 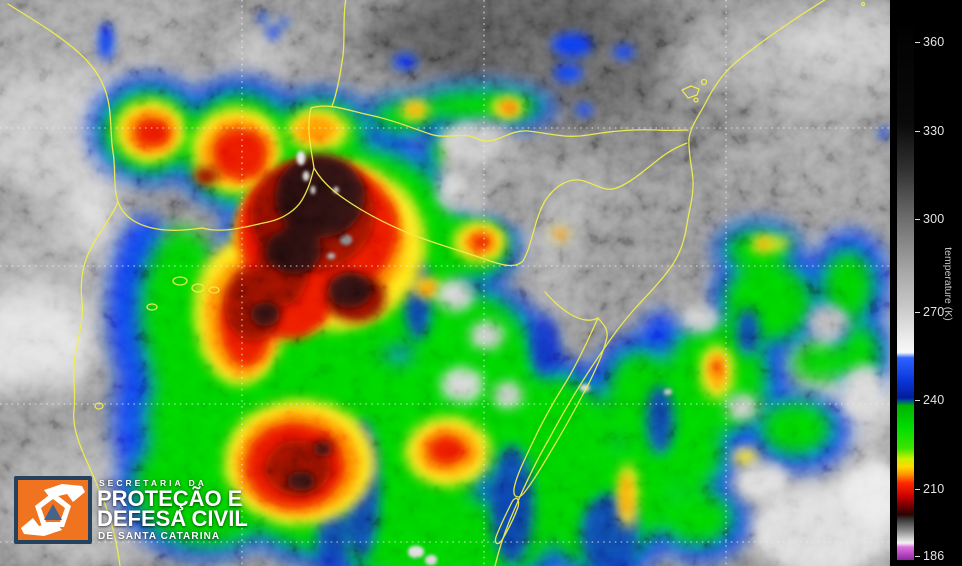 I want to click on border-argentina, so click(x=105, y=117).